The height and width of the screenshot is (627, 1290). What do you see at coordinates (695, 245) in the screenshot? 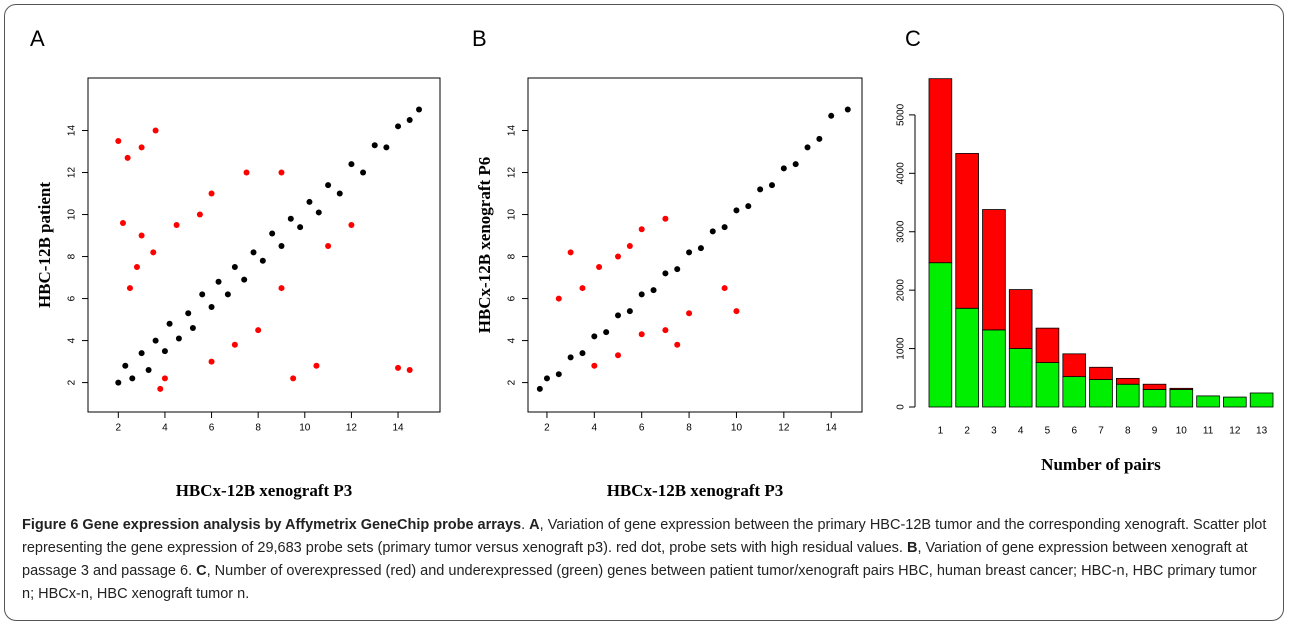
I see `plot-box` at bounding box center [695, 245].